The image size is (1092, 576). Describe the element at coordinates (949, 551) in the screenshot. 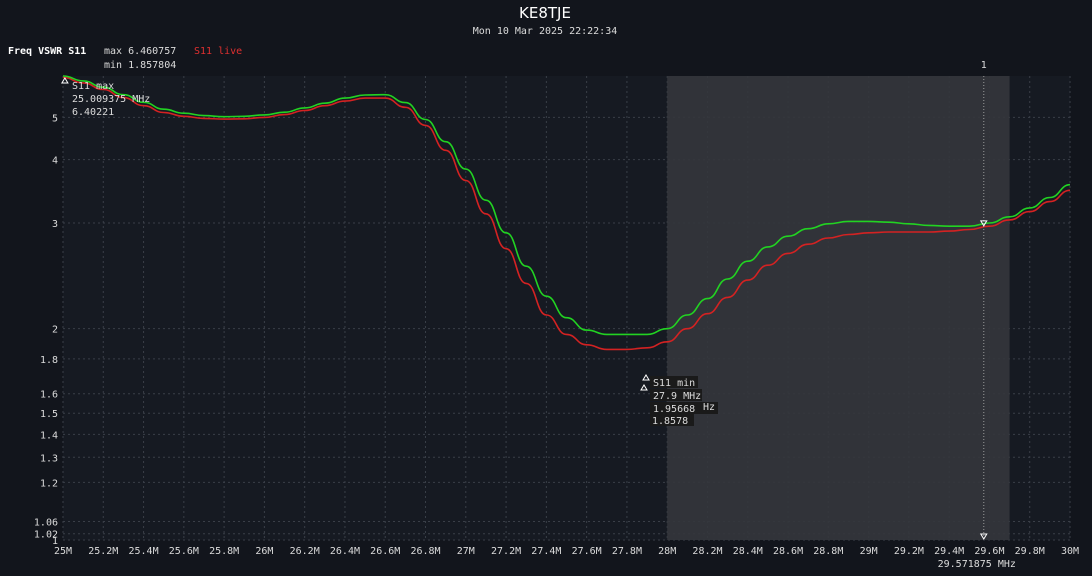

I see `x-tick-label: 29.4M` at that location.